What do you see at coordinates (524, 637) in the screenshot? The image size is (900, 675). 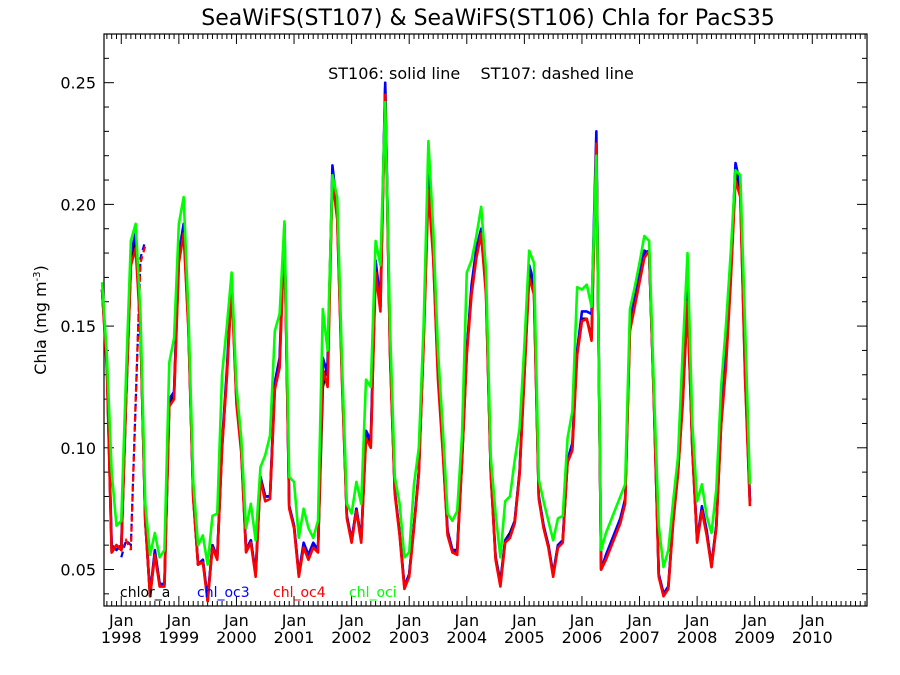 I see `x-tick-label-year: 2005` at bounding box center [524, 637].